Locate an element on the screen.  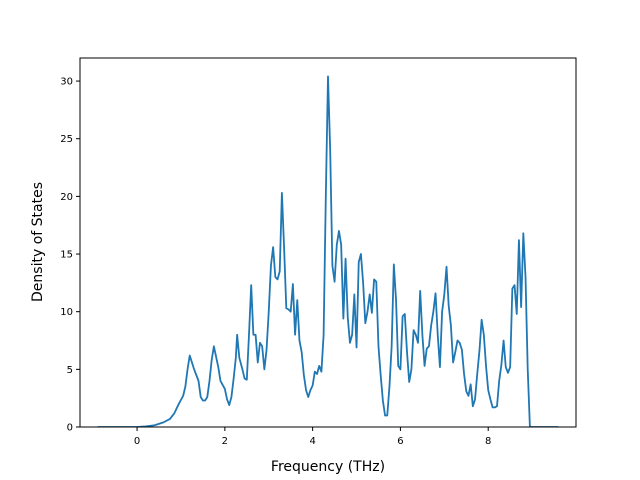
y-axis-ticks: 0 5 10 15 20 25 30 is located at coordinates (70, 255).